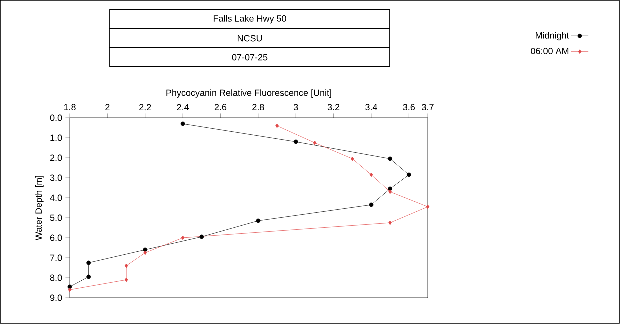 The width and height of the screenshot is (620, 324). I want to click on y-tick-label: 4.0, so click(56, 198).